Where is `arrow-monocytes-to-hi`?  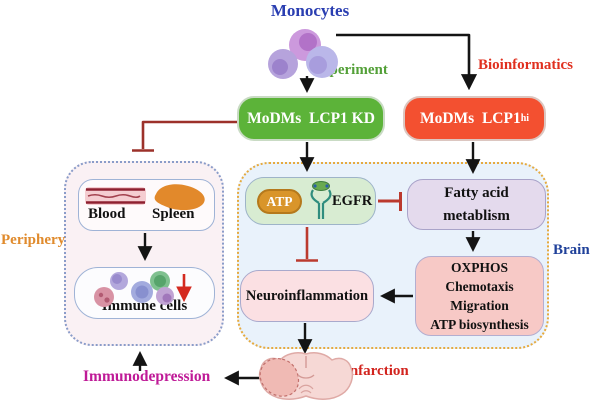 arrow-monocytes-to-hi is located at coordinates (407, 62).